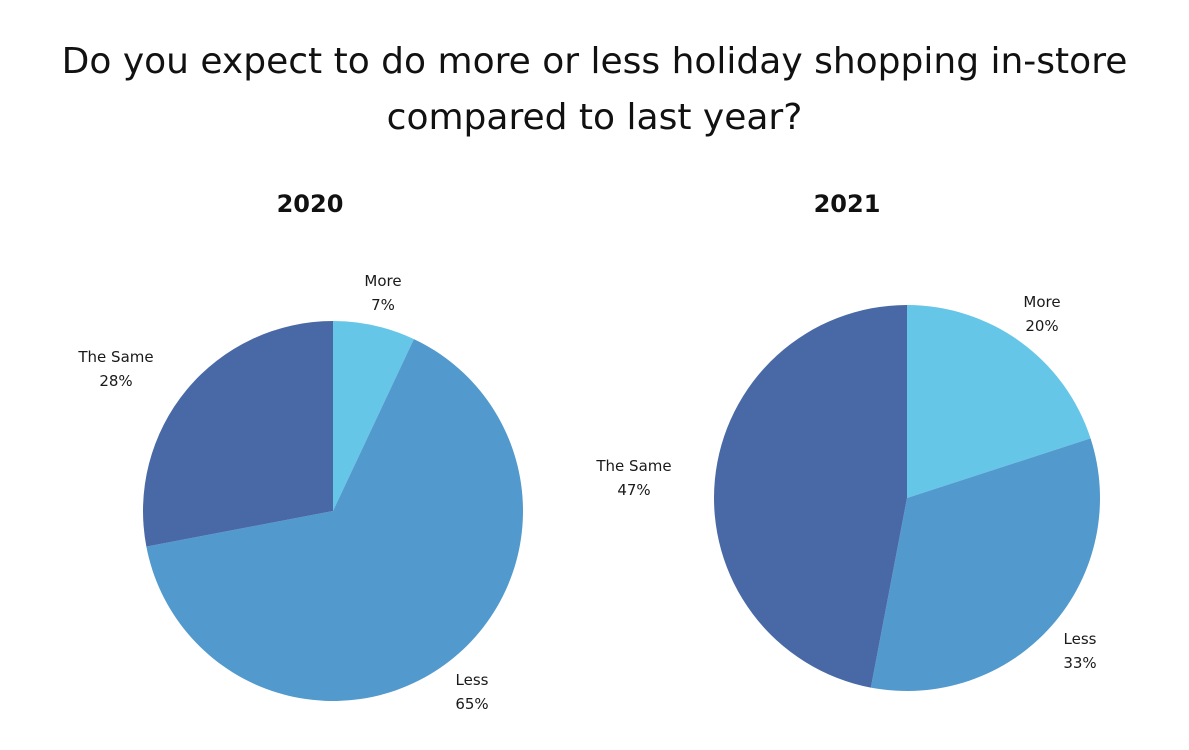 Image resolution: width=1189 pixels, height=750 pixels. What do you see at coordinates (1041, 326) in the screenshot?
I see `slice-value-2021-more: 20%` at bounding box center [1041, 326].